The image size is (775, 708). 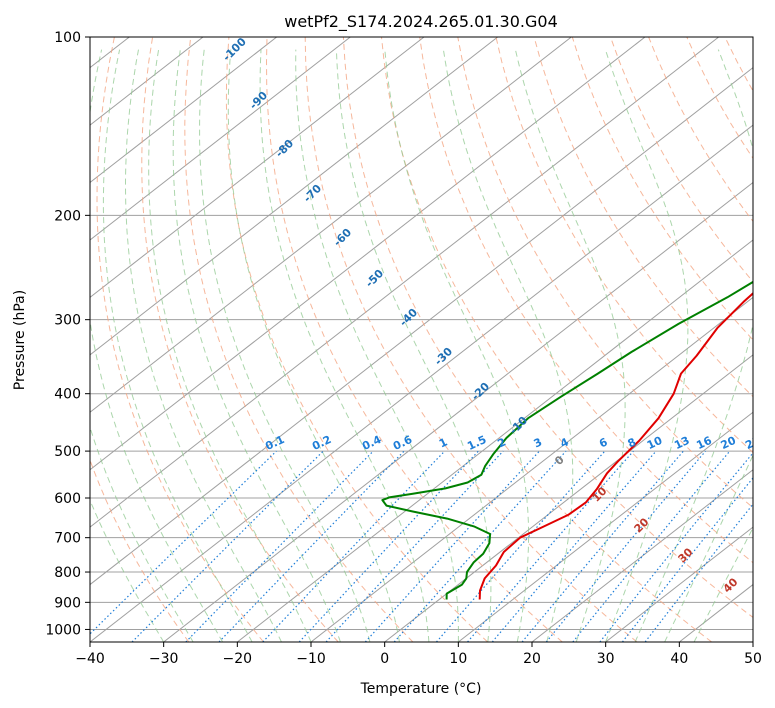 I want to click on mixing-ratio-label: 16, so click(x=704, y=443).